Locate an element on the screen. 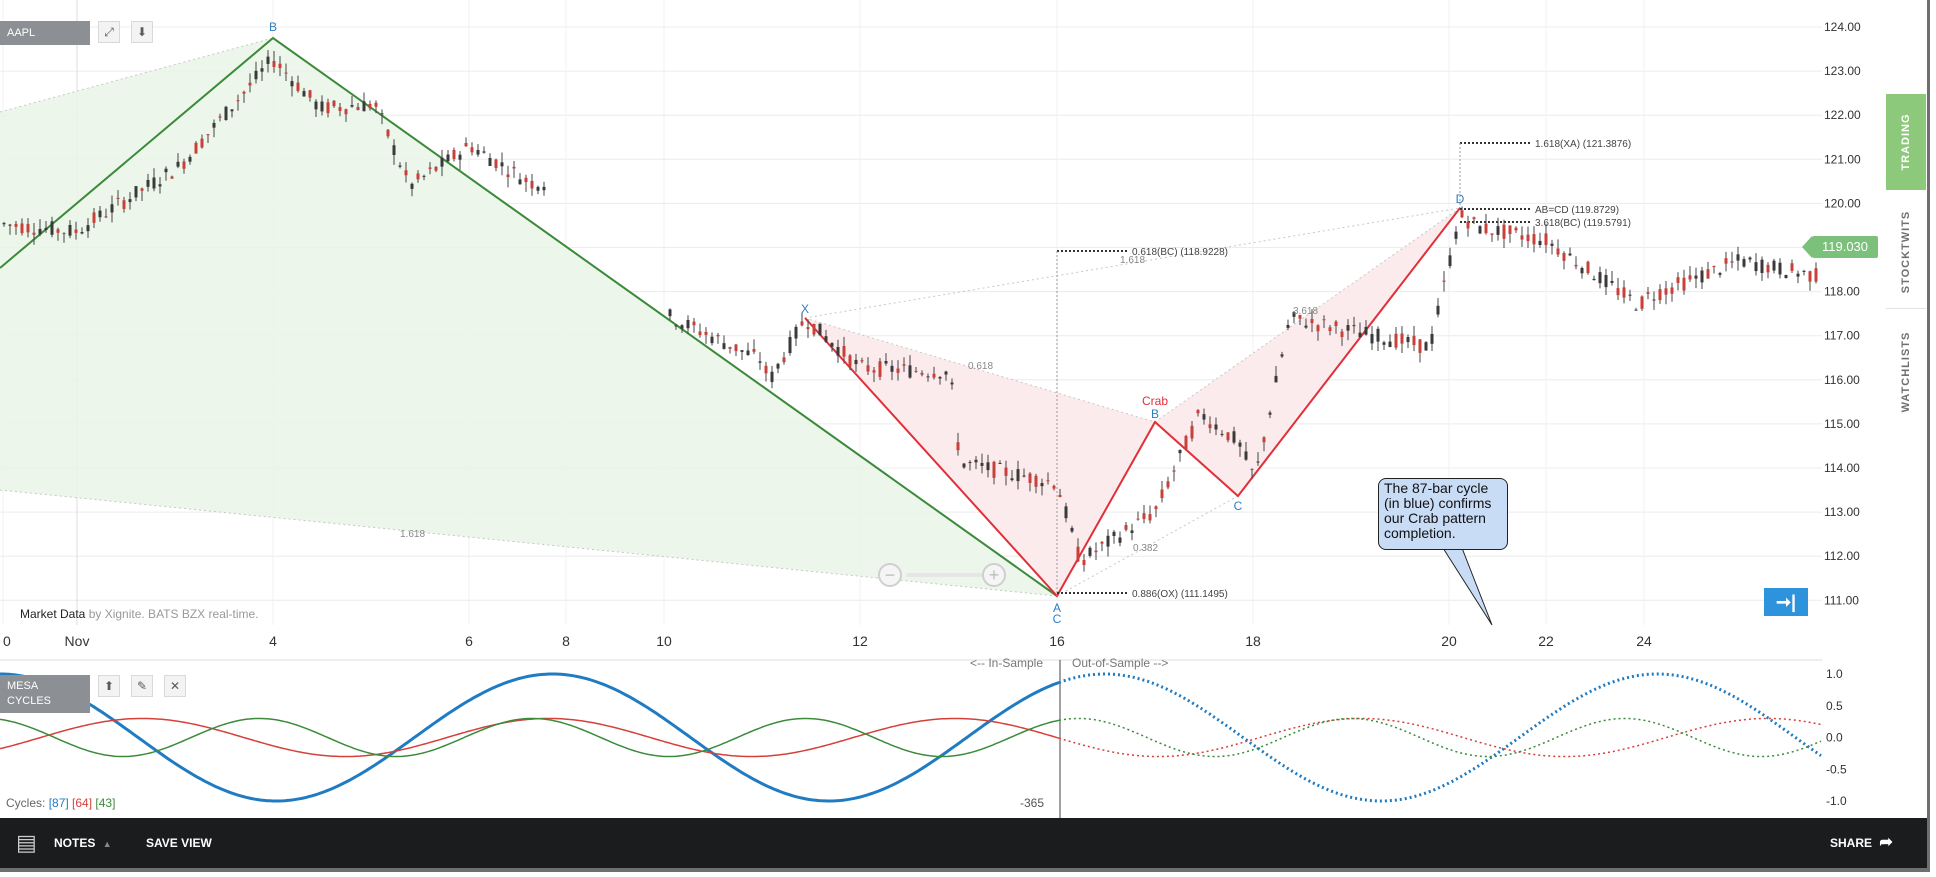 The image size is (1936, 877). symbol-tag: AAPL is located at coordinates (45, 33).